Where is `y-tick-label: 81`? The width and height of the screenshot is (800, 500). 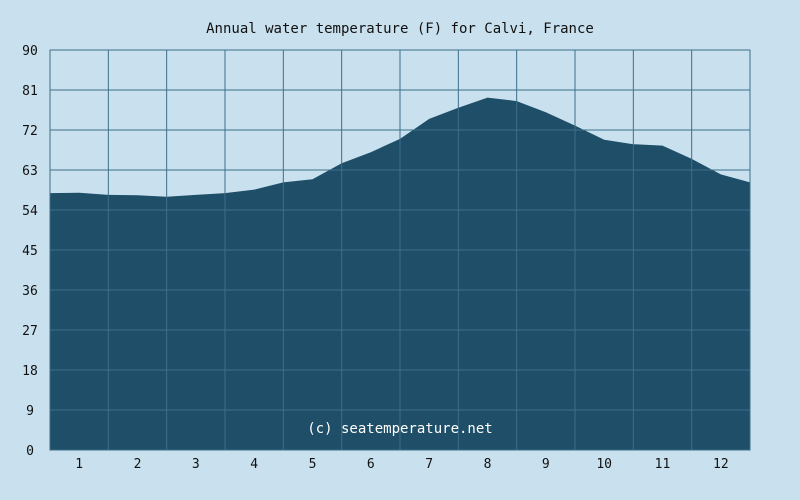
y-tick-label: 81 is located at coordinates (30, 91).